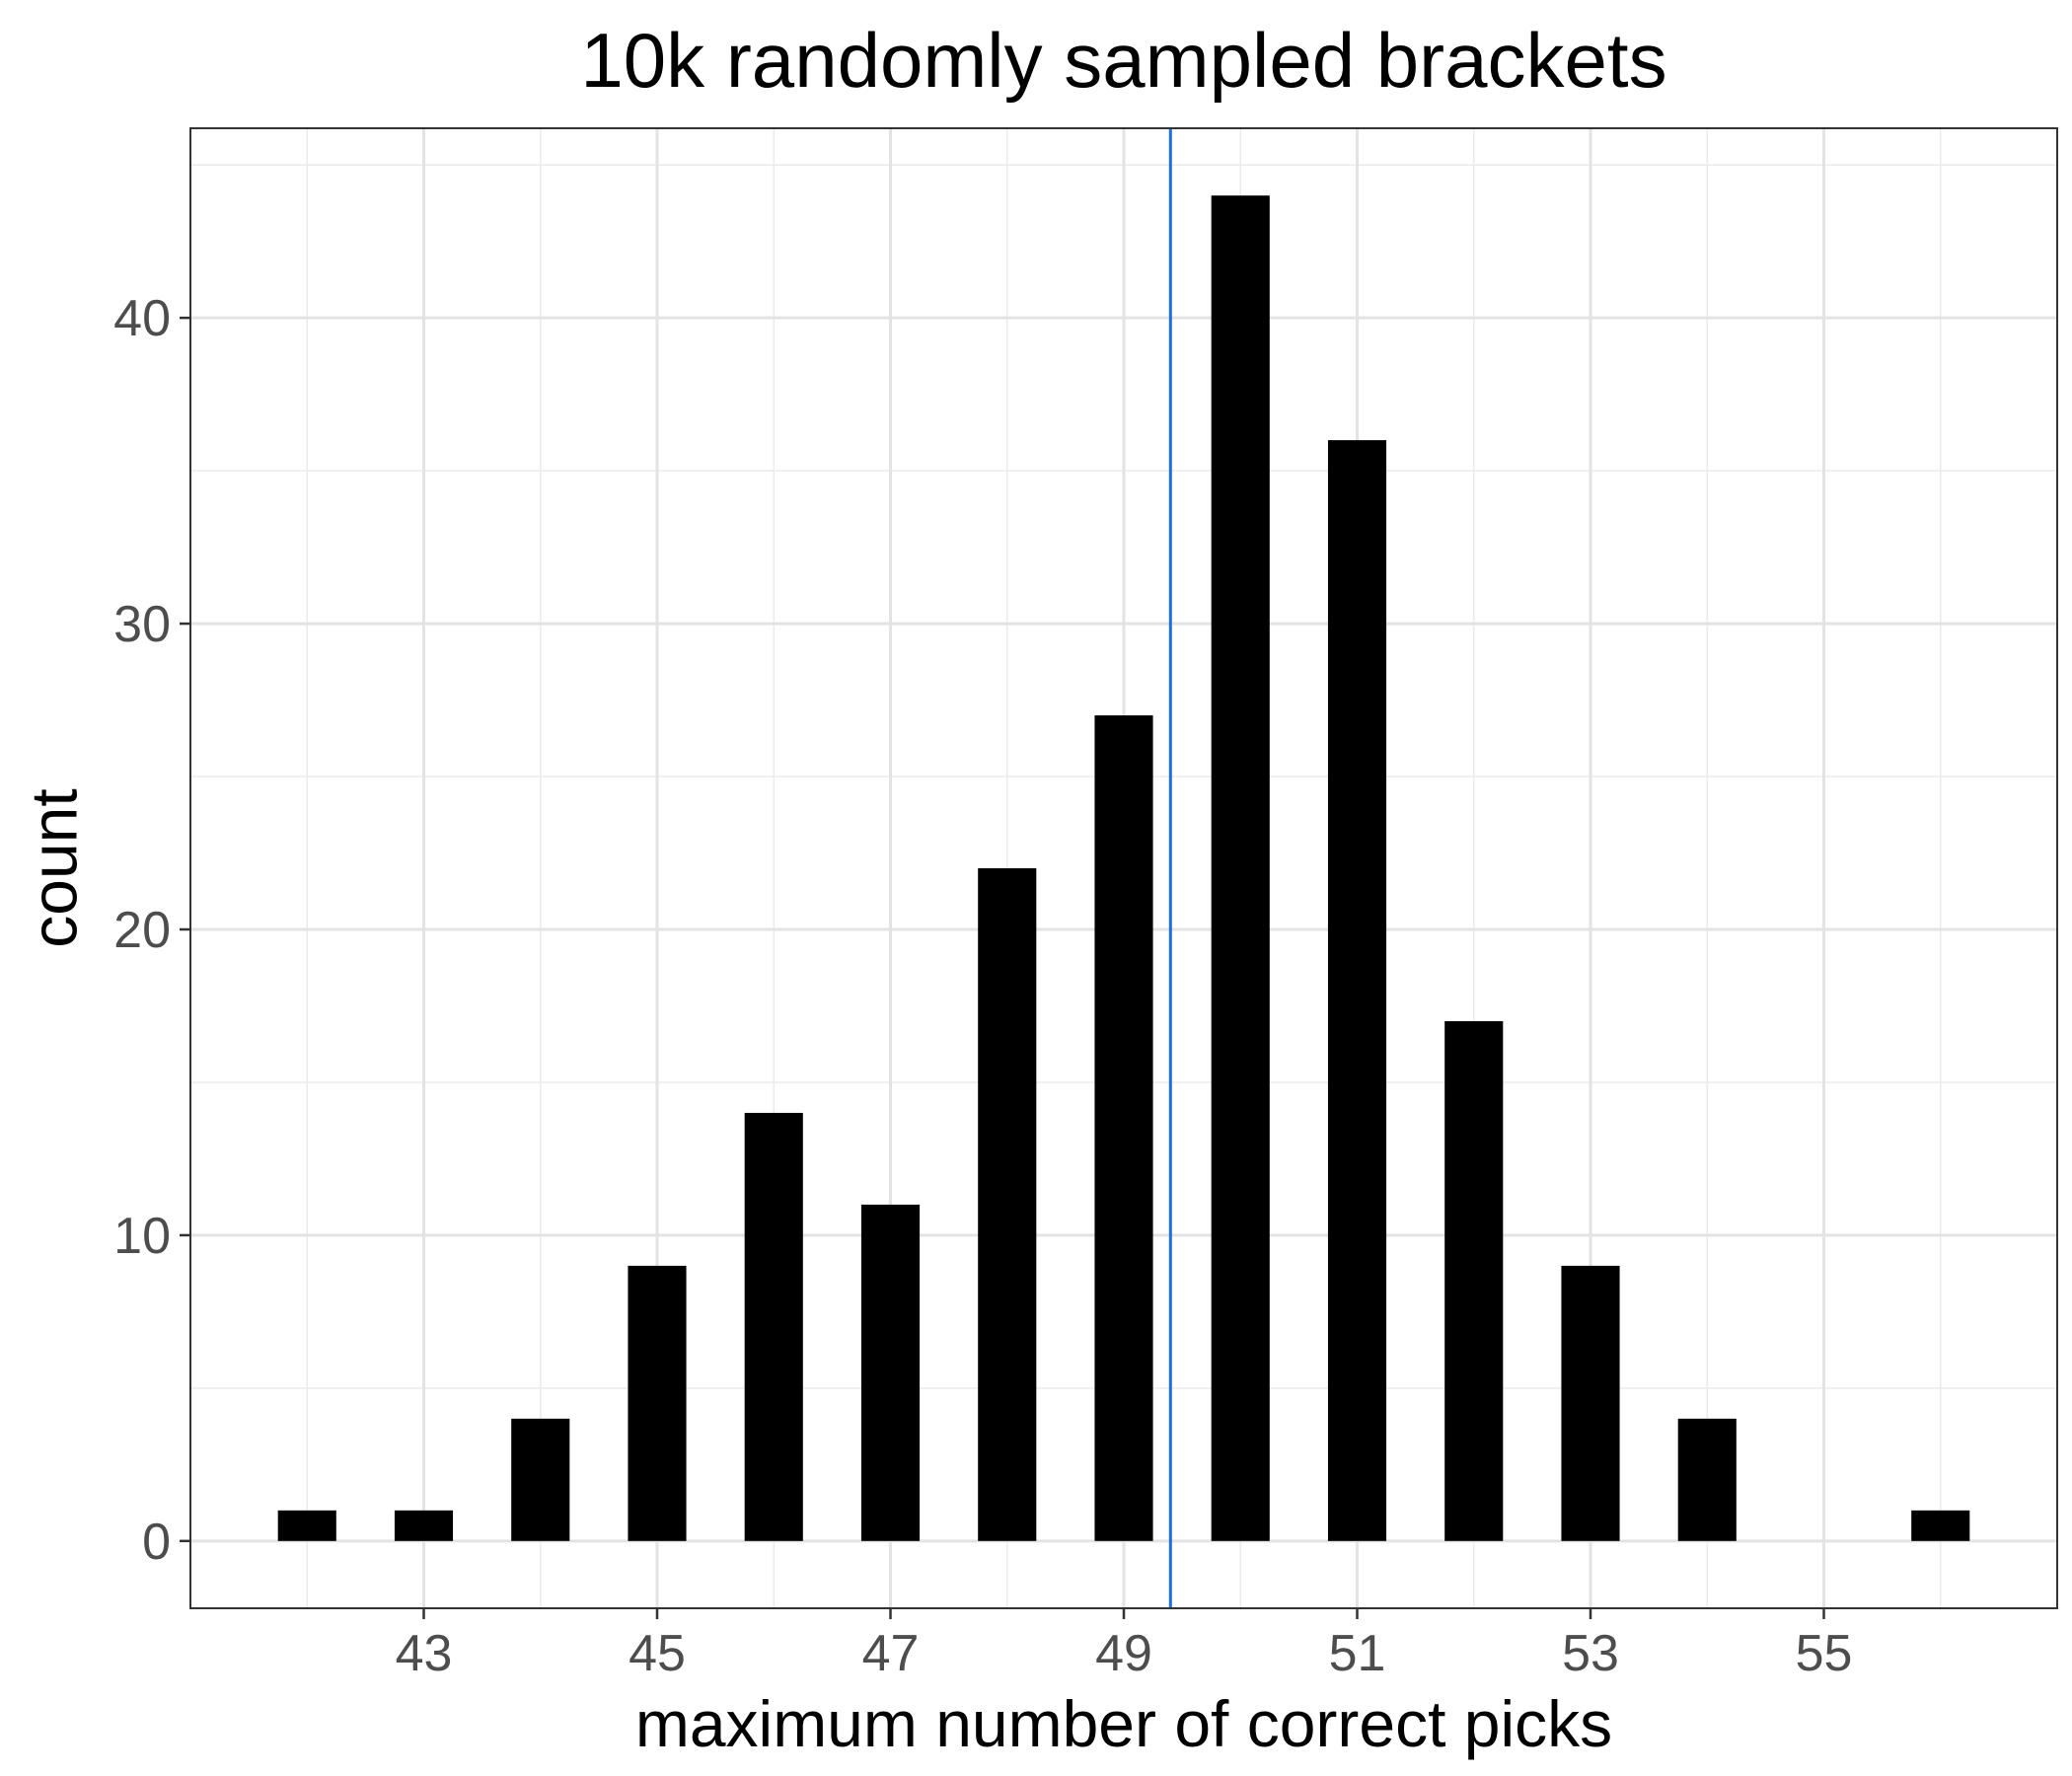 The image size is (2072, 1776). Describe the element at coordinates (1123, 1654) in the screenshot. I see `x-tick-label: 49` at that location.